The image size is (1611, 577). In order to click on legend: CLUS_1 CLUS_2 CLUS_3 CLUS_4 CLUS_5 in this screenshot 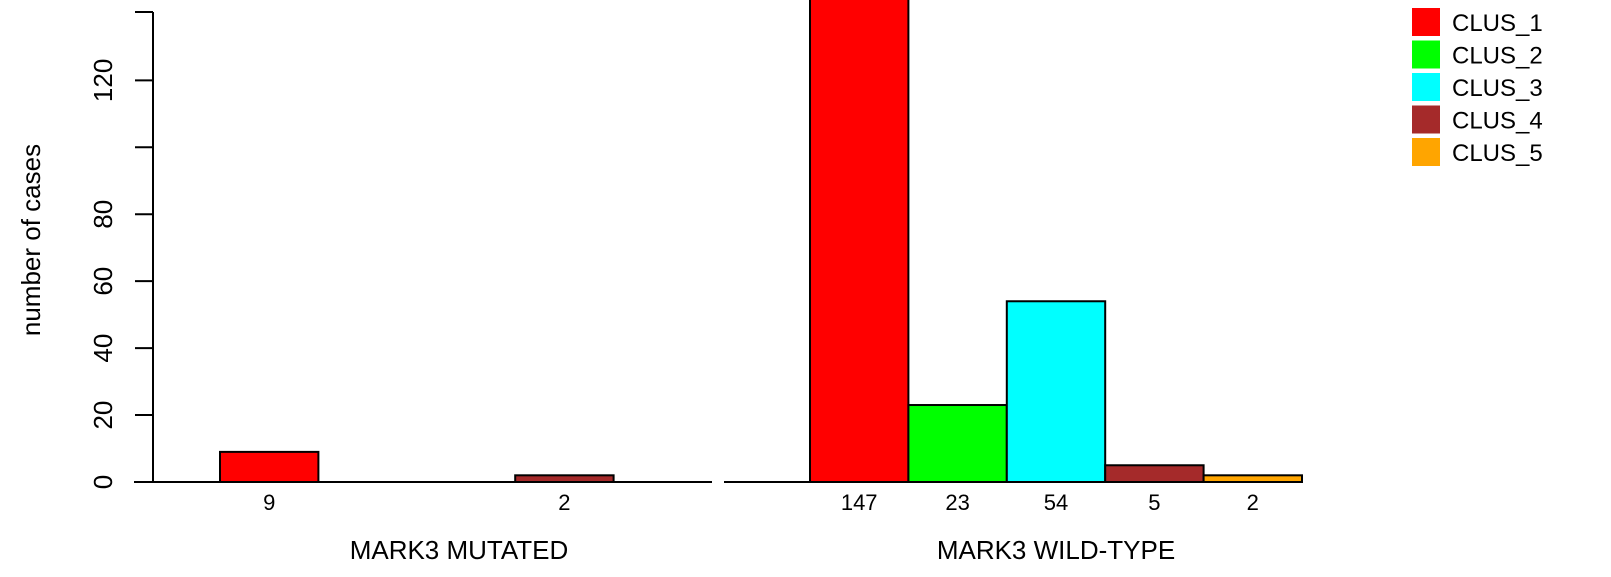, I will do `click(1477, 87)`.